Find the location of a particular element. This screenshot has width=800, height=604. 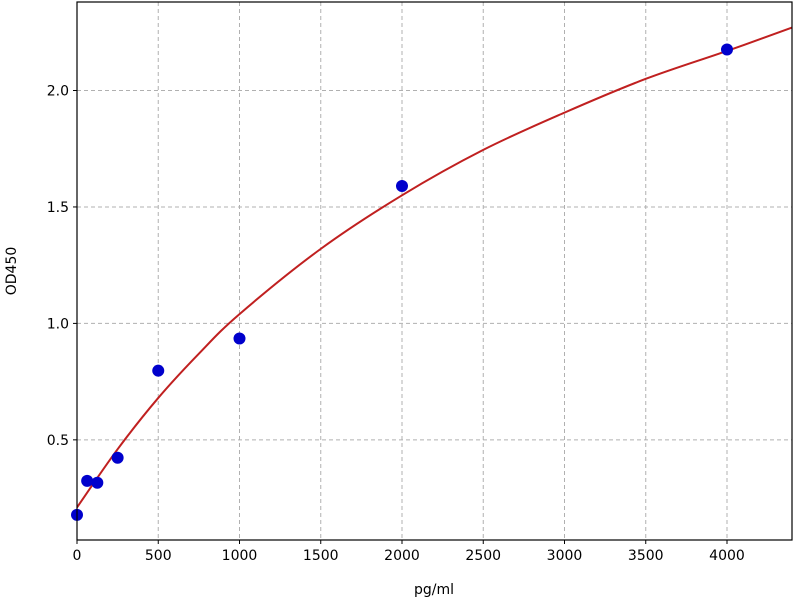

x-axis-label: pg/ml is located at coordinates (434, 590).